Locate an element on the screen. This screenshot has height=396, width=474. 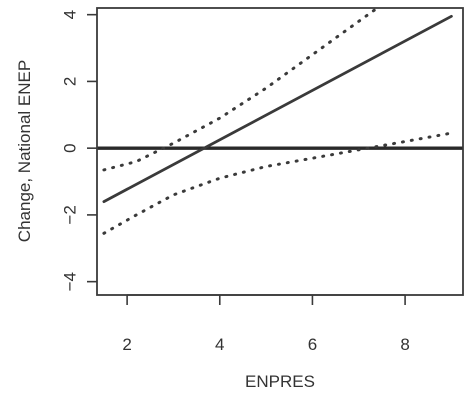
y-axis-title: Change, National ENEP is located at coordinates (24, 151).